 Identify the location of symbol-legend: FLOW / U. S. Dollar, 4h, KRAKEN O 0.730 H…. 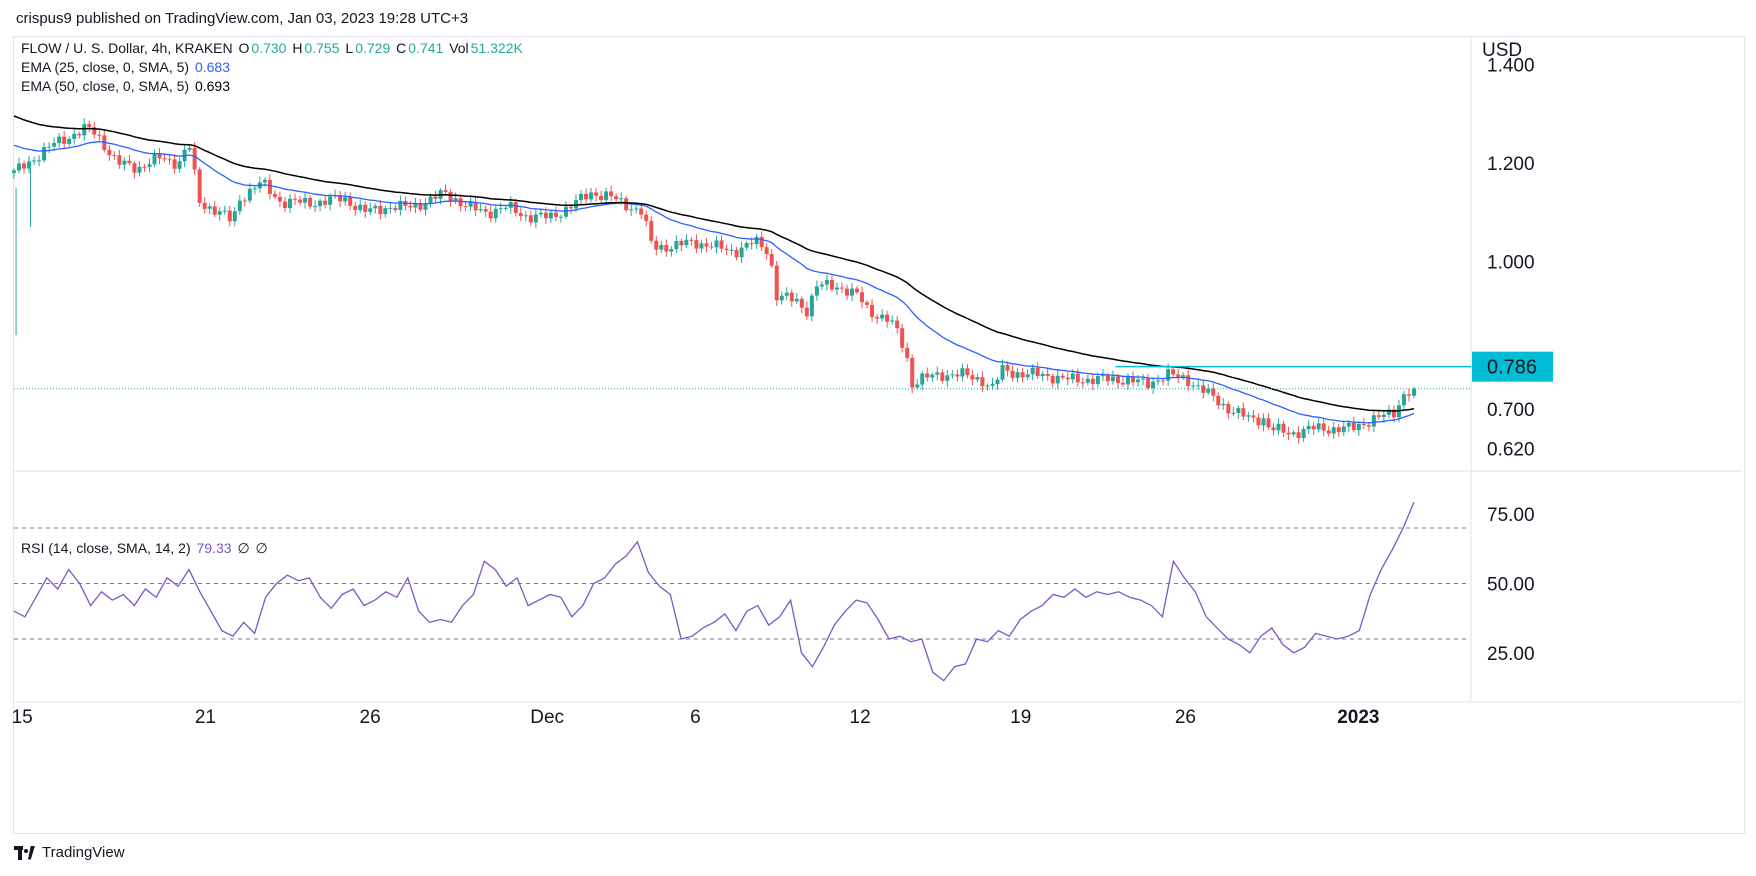
(273, 48).